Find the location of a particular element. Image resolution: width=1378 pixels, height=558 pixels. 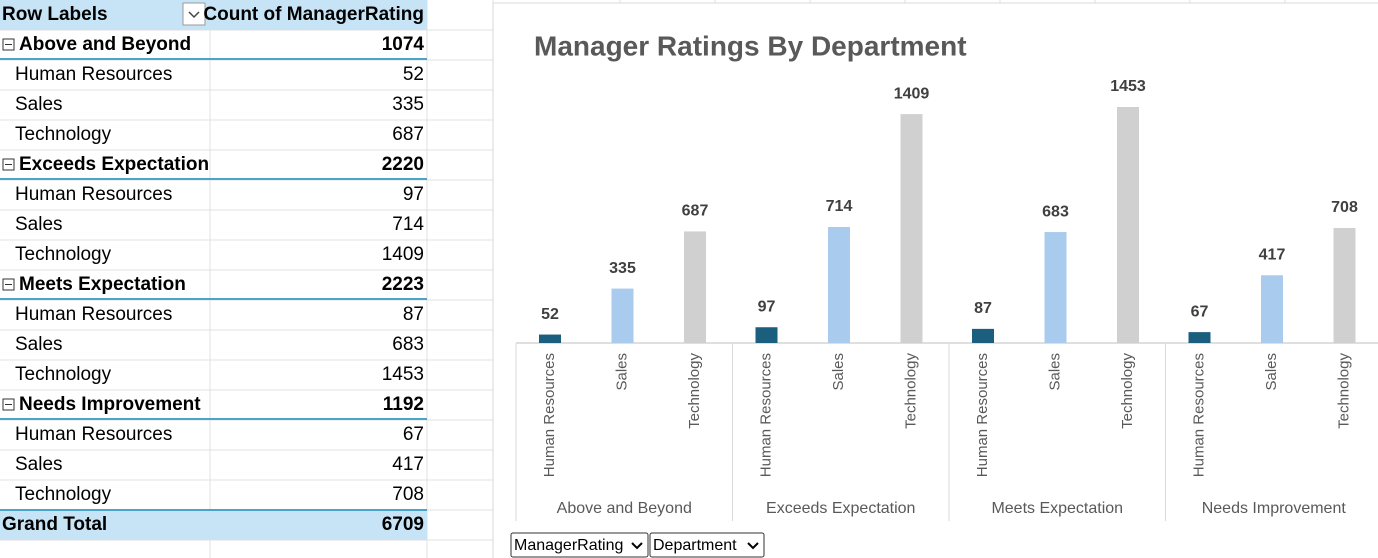

header-value: Count of ManagerRating is located at coordinates (313, 14).